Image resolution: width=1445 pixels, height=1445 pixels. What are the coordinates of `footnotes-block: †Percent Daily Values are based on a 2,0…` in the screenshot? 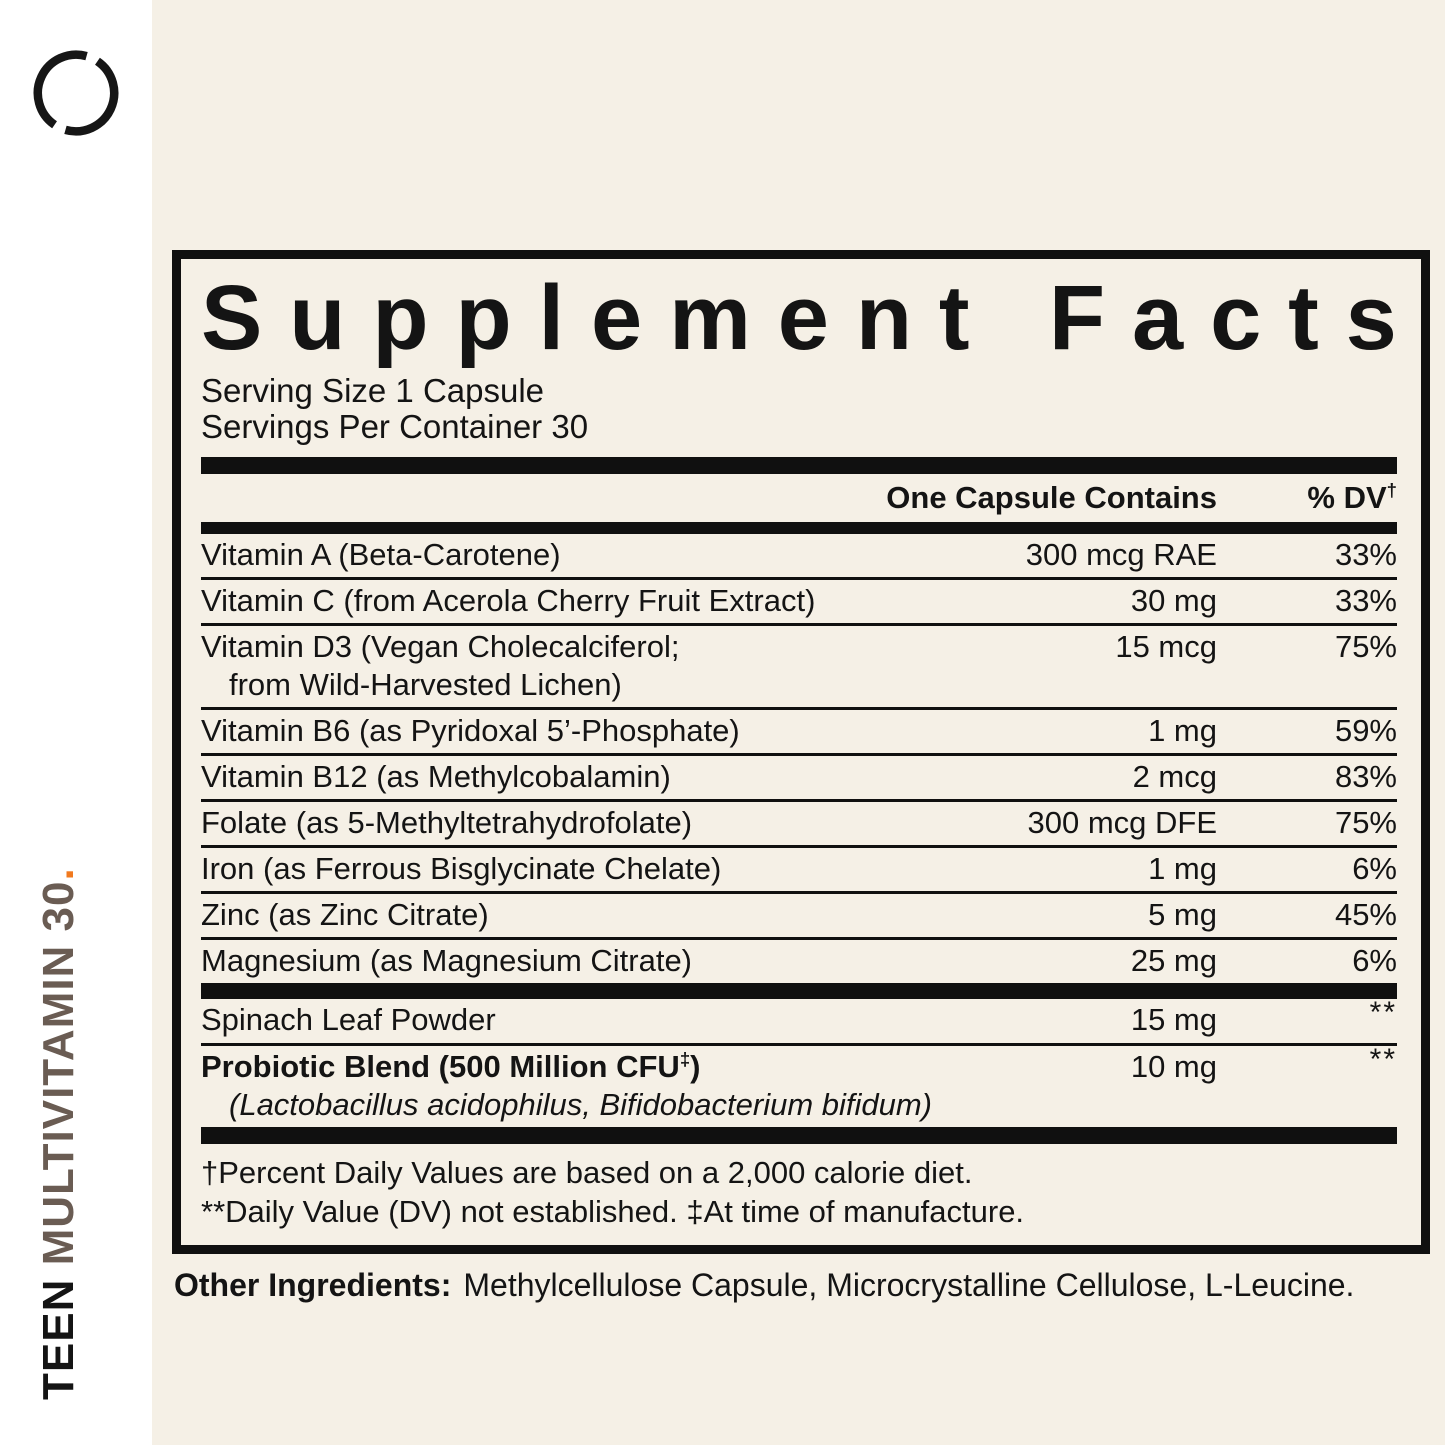 It's located at (799, 1189).